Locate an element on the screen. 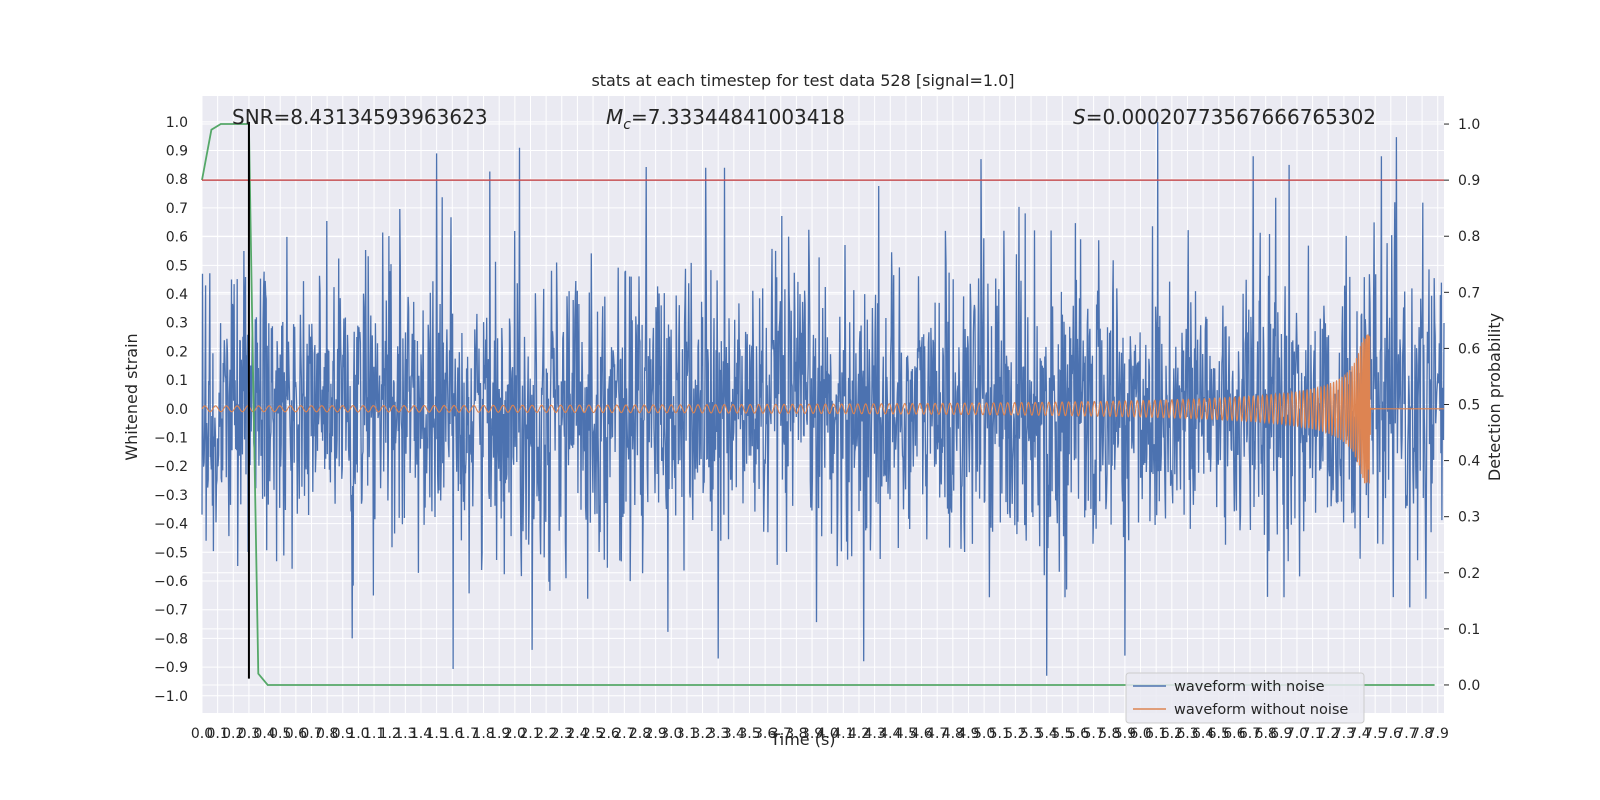 The image size is (1600, 800). x-tick-label: 4.5 is located at coordinates (906, 734).